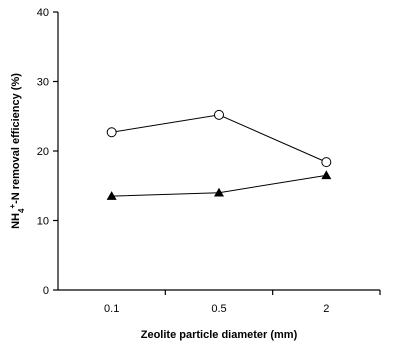 This screenshot has height=345, width=394. What do you see at coordinates (242, 302) in the screenshot?
I see `x-ticks: 0.1 0.5 2` at bounding box center [242, 302].